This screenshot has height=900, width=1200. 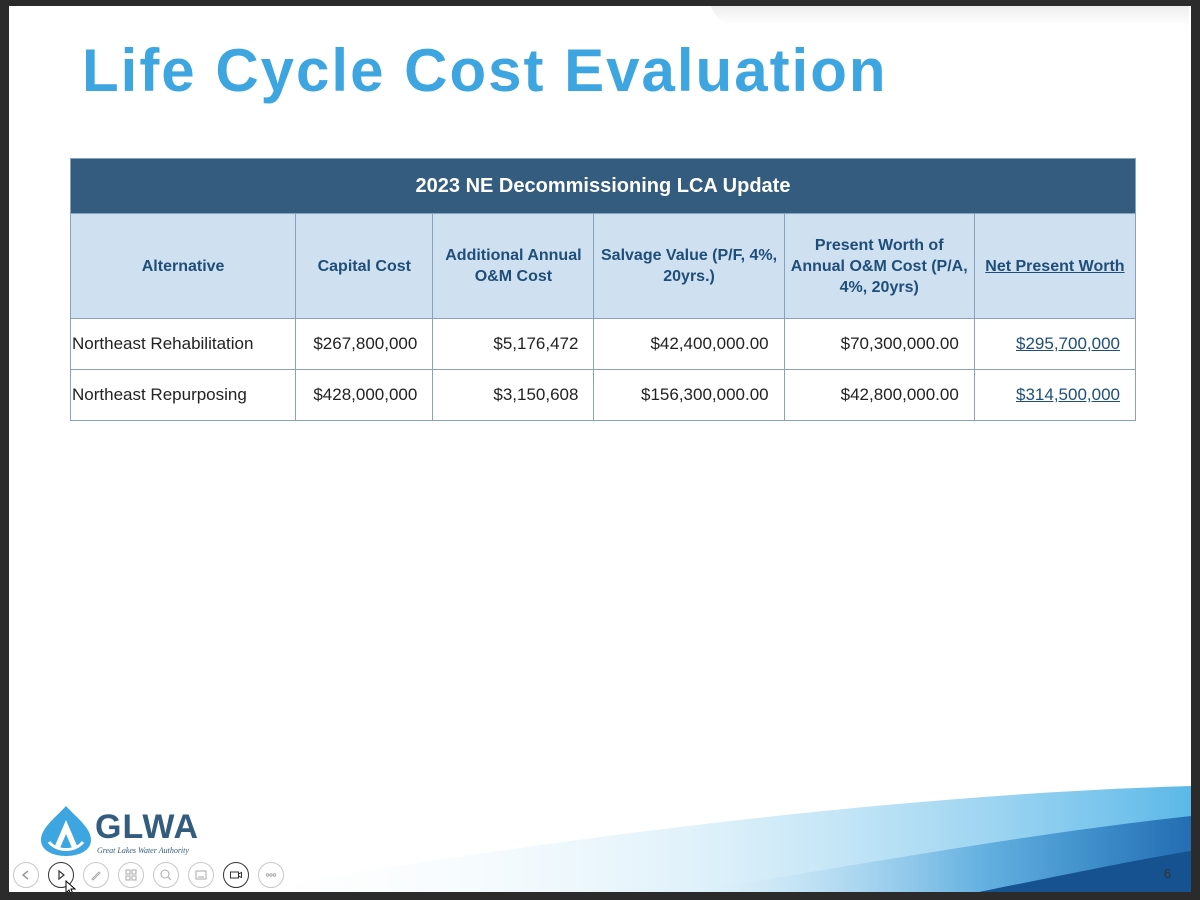 I want to click on mouse-cursor-icon, so click(x=71, y=885).